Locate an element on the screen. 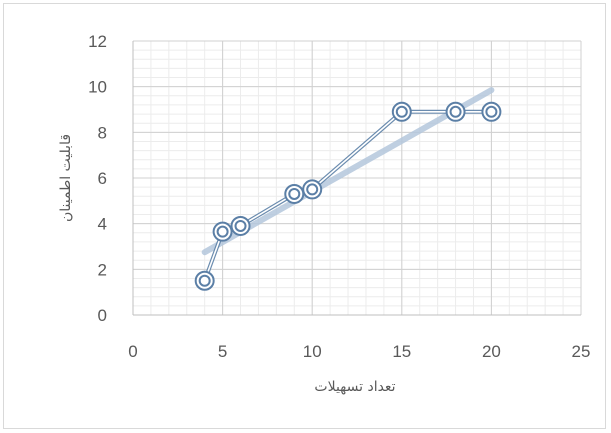  y-tick-label: 4 is located at coordinates (102, 224).